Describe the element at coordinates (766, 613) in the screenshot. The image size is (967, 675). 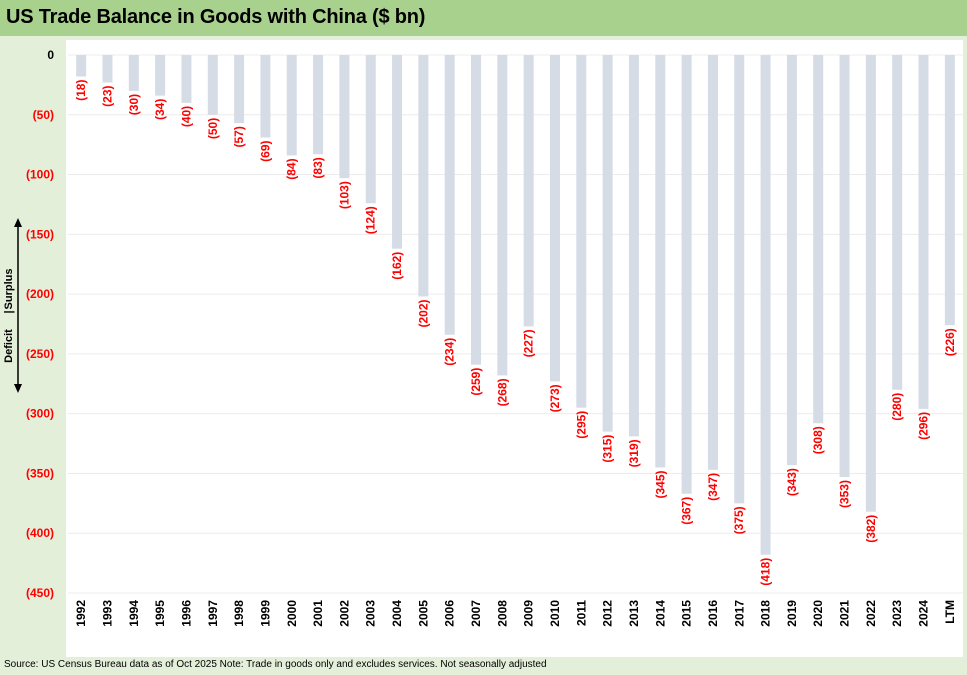
I see `x-tick-label: 2018` at that location.